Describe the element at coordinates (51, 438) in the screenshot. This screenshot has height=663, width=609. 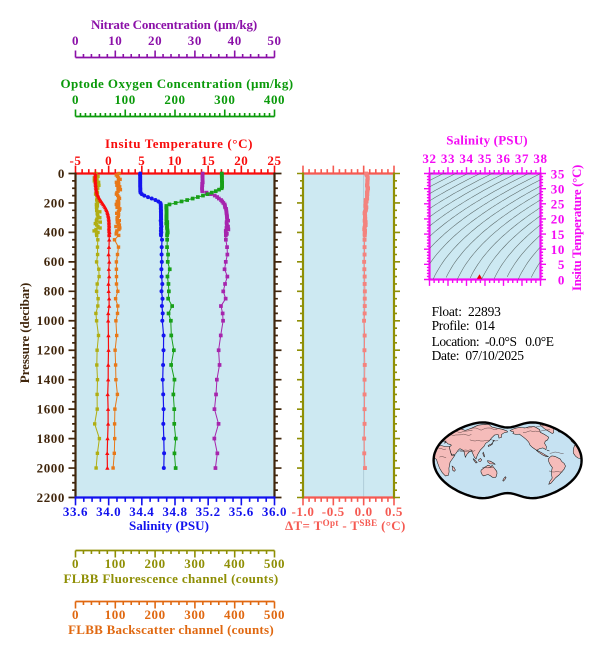
I see `svg-text: 1800` at that location.